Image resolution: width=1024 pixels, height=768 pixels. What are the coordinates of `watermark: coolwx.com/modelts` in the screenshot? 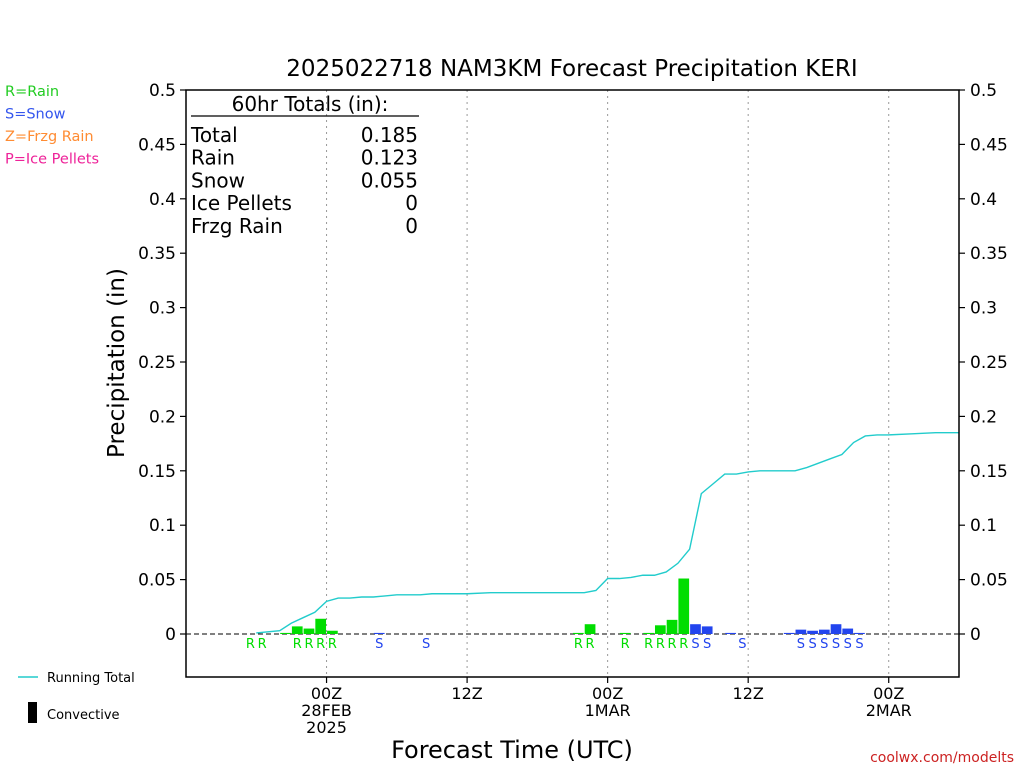 It's located at (942, 758).